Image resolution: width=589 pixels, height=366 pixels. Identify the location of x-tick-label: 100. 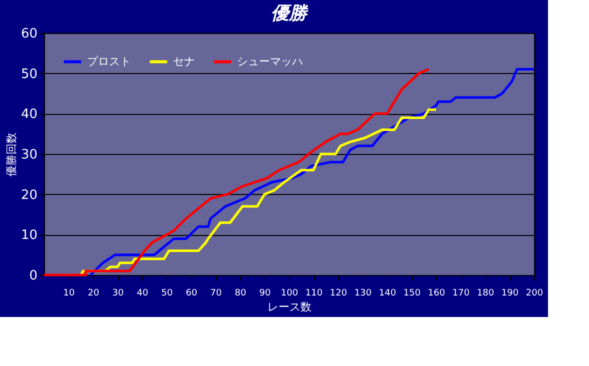
(289, 293).